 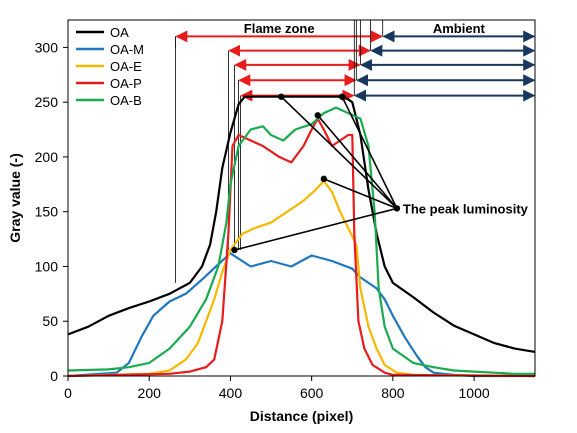 What do you see at coordinates (15, 197) in the screenshot?
I see `y-axis-title: Gray value (-)` at bounding box center [15, 197].